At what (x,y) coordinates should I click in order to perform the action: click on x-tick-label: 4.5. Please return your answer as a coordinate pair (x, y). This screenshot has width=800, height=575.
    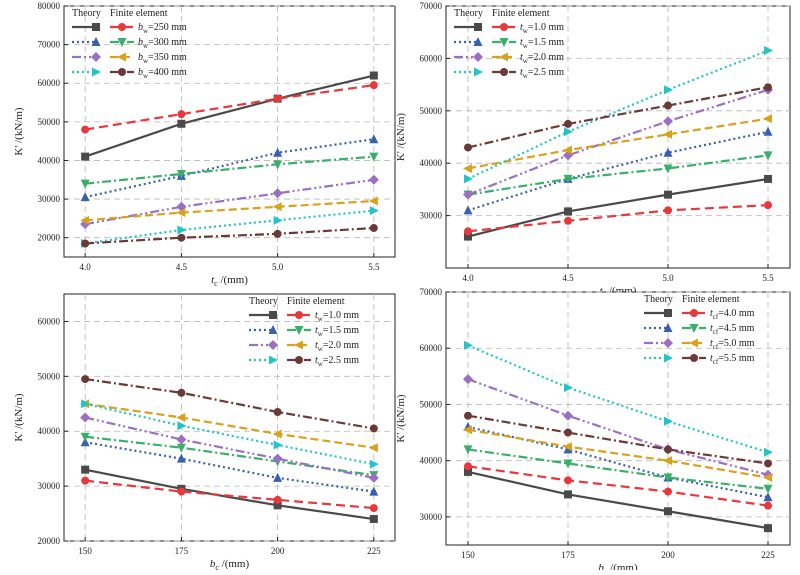
    Looking at the image, I should click on (182, 267).